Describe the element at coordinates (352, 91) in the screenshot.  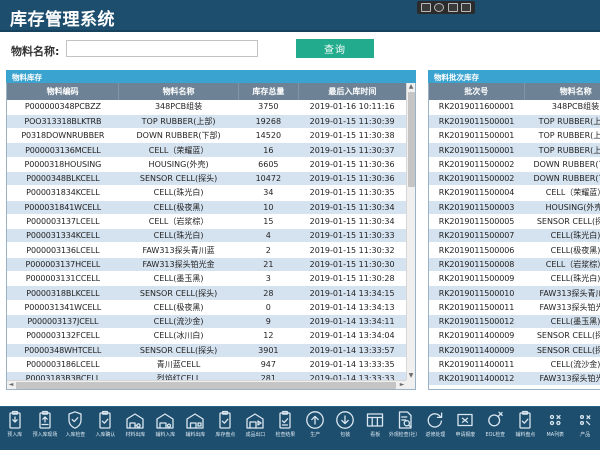
I see `column-header-last-in-time: 最后入库时间` at that location.